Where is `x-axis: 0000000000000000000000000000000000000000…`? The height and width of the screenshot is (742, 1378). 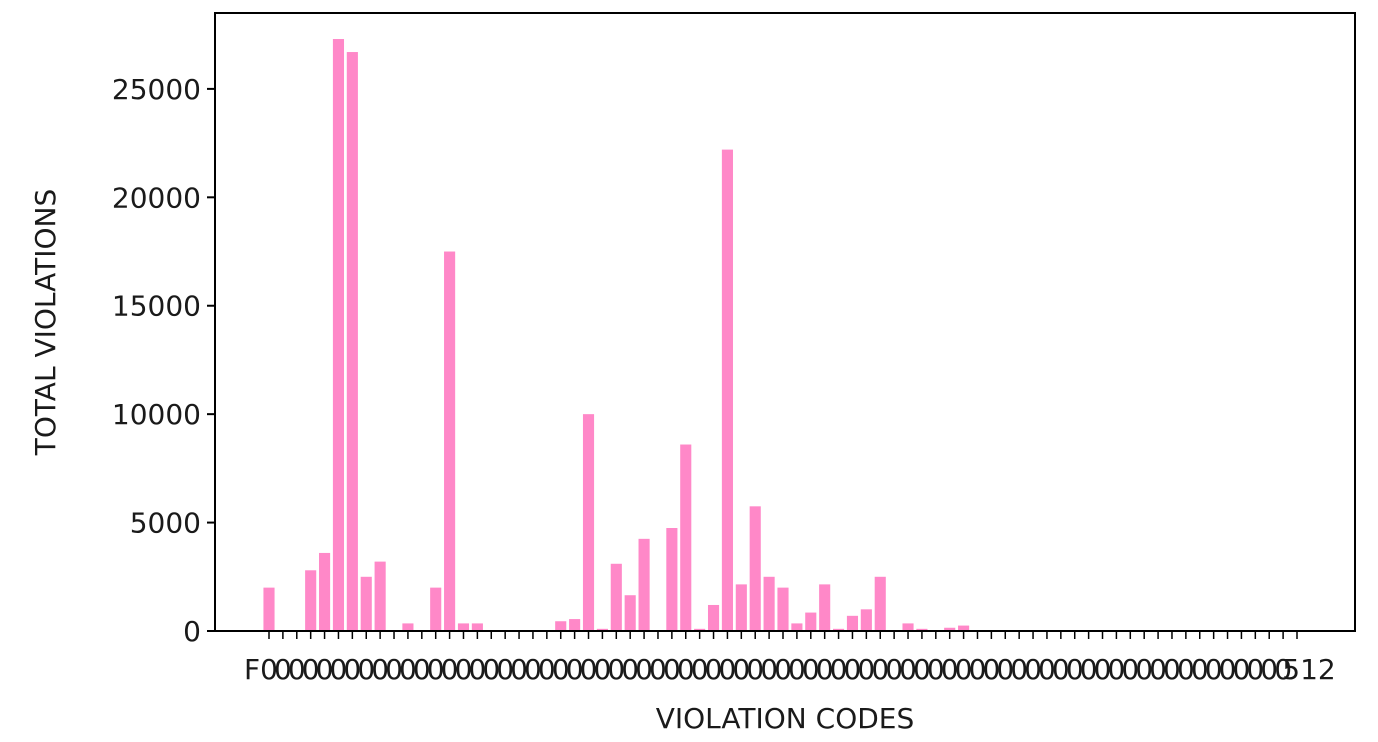
x-axis: 0000000000000000000000000000000000000000… is located at coordinates (783, 658).